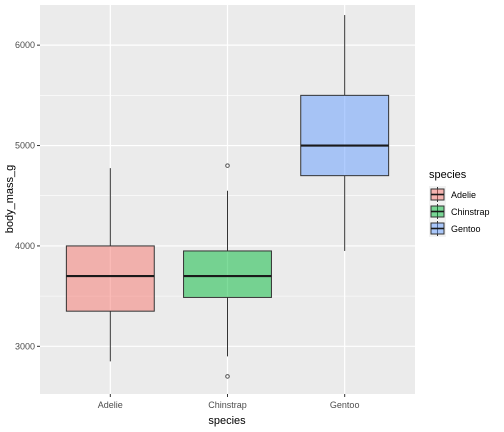 This screenshot has height=432, width=504. Describe the element at coordinates (25, 346) in the screenshot. I see `y-tick-label: 3000` at that location.